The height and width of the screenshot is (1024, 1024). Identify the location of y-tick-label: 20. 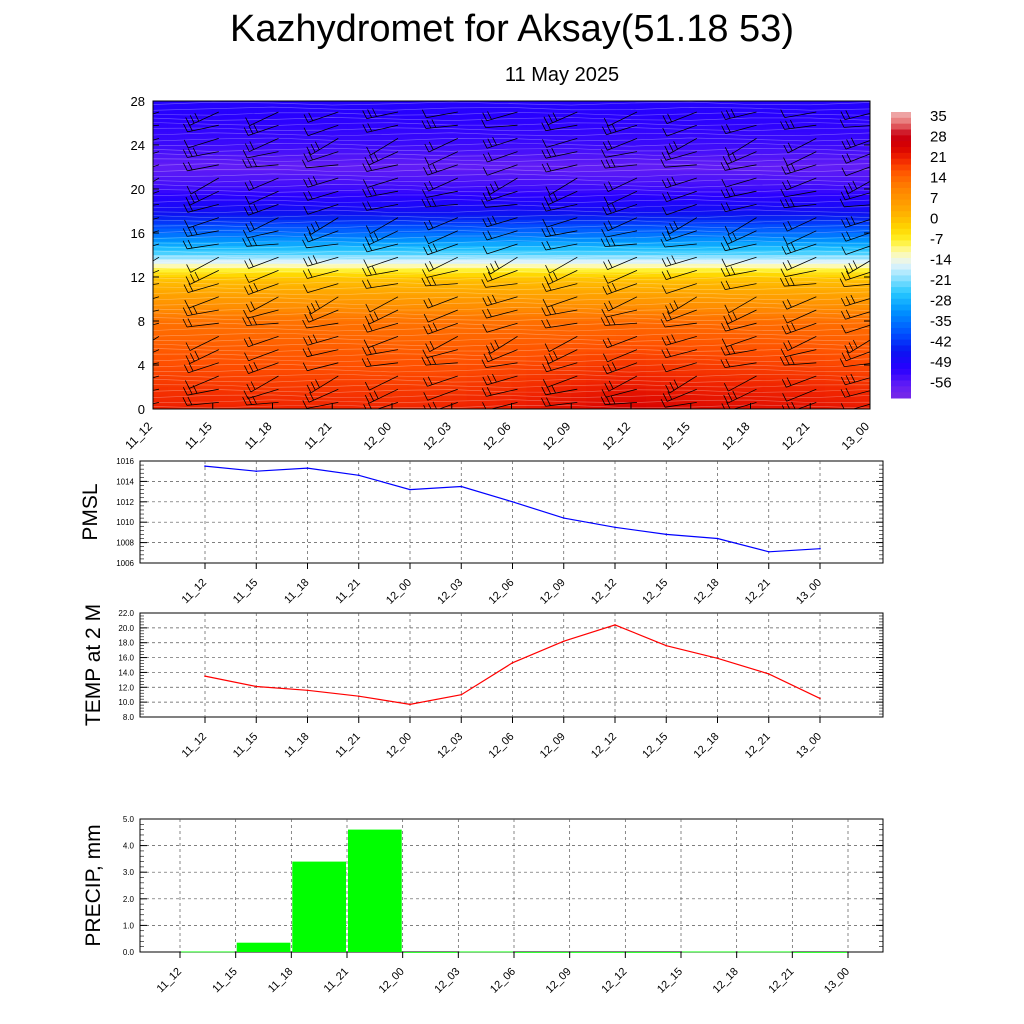
(138, 189).